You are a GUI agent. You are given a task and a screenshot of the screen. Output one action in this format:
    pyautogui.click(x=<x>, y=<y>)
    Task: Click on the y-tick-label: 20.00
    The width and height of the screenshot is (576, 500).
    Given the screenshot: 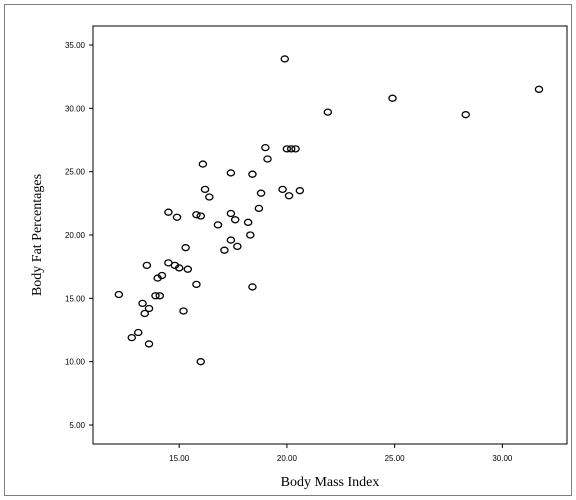 What is the action you would take?
    pyautogui.click(x=75, y=235)
    